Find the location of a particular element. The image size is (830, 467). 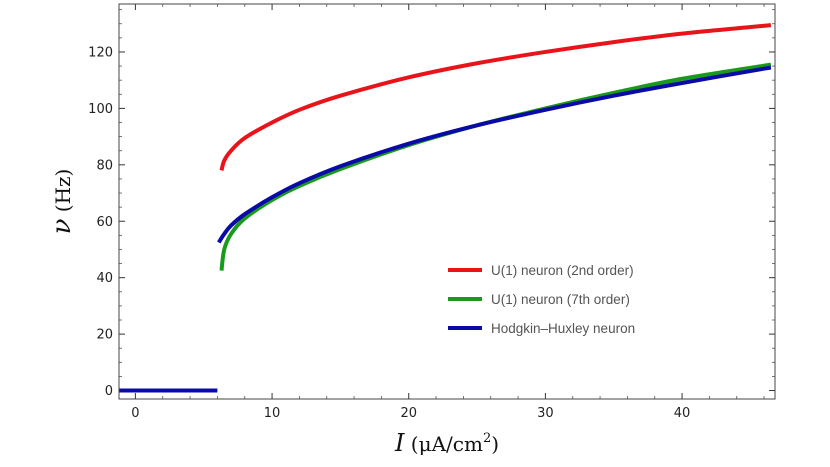

x-axis-unit-suffix: ) is located at coordinates (495, 444).